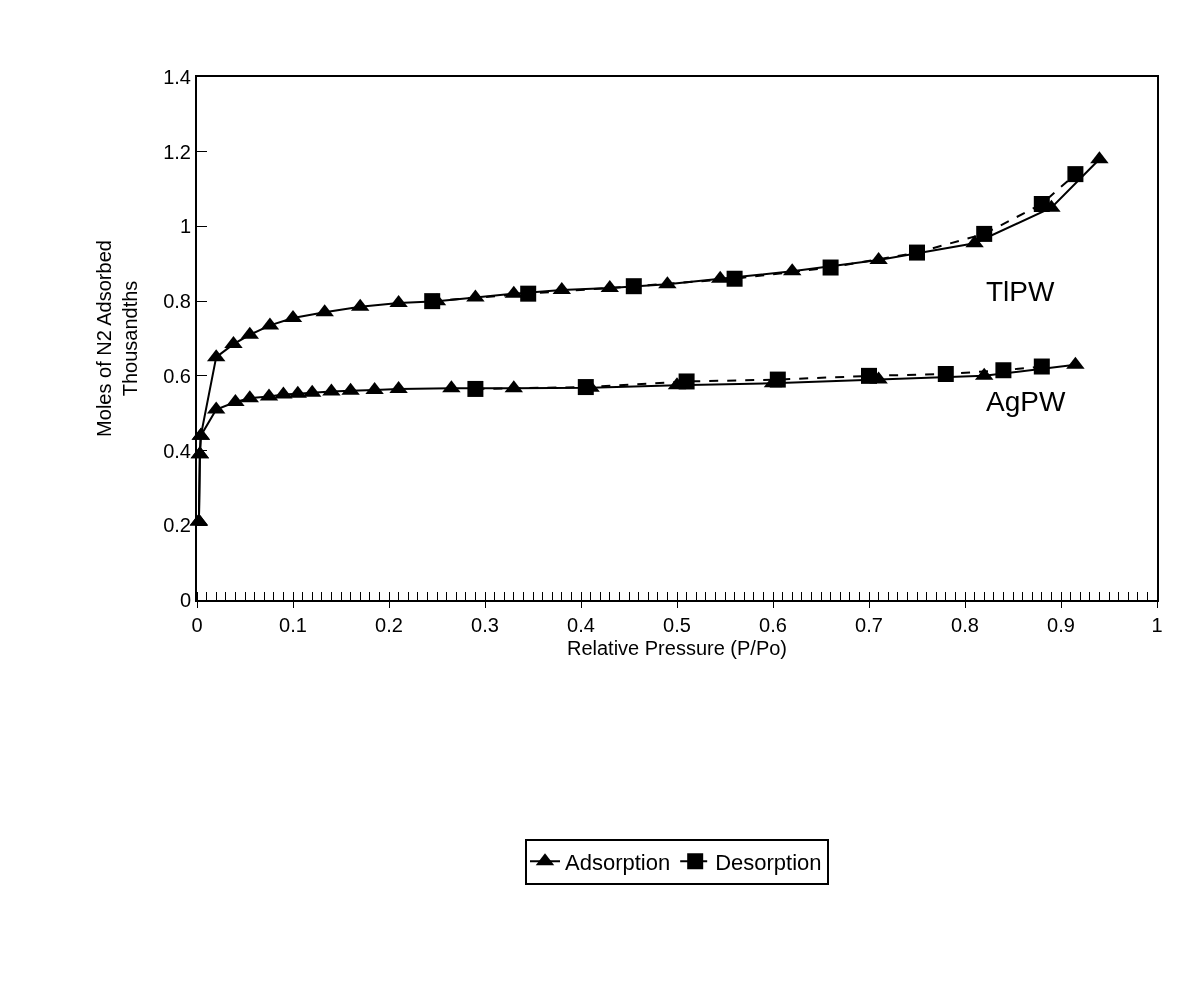  Describe the element at coordinates (677, 625) in the screenshot. I see `x-tick-label: 0.5` at that location.